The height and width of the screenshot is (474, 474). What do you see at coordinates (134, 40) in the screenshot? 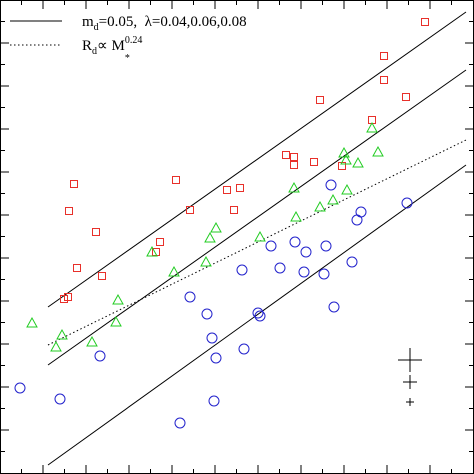
I see `legend-text: 0.24` at bounding box center [134, 40].